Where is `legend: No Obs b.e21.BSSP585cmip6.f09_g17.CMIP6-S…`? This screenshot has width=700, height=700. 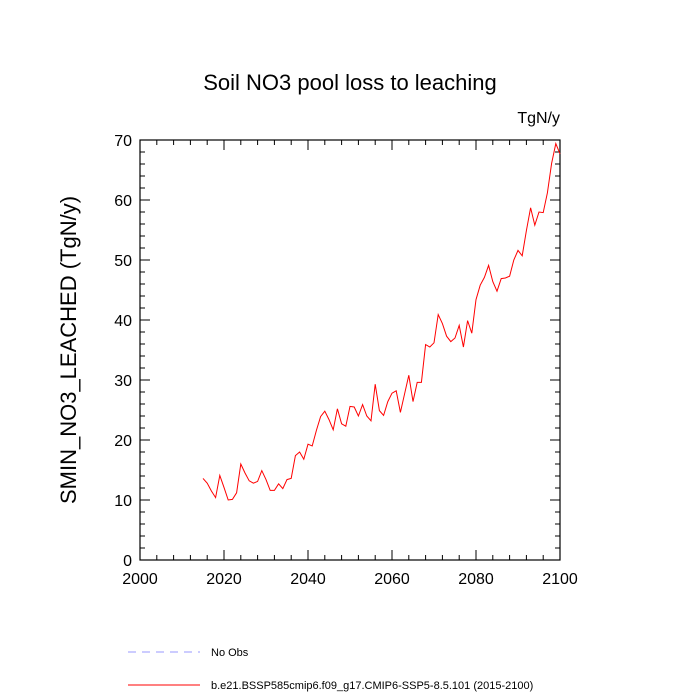
legend: No Obs b.e21.BSSP585cmip6.f09_g17.CMIP6-S… is located at coordinates (330, 669).